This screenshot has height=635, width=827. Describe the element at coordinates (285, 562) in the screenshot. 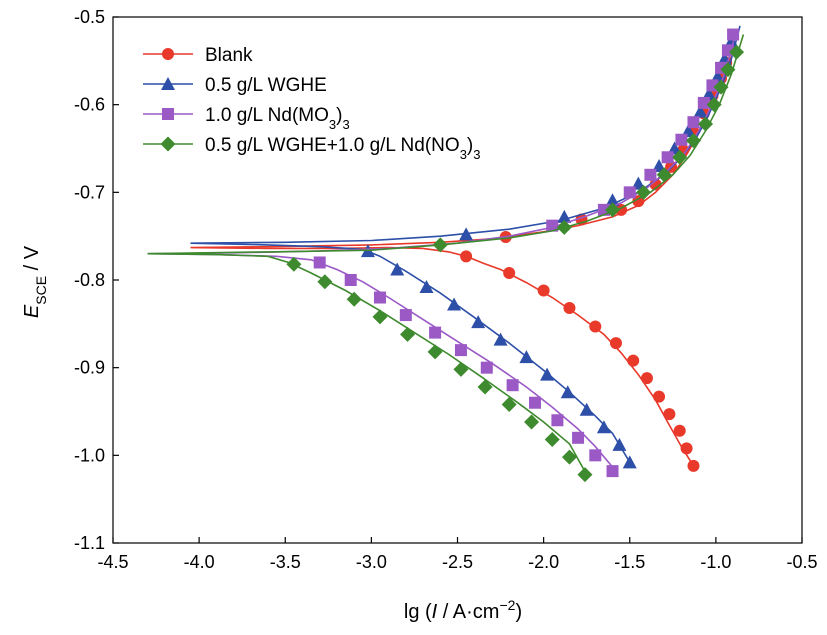

I see `x-tick-label: -3.5` at that location.